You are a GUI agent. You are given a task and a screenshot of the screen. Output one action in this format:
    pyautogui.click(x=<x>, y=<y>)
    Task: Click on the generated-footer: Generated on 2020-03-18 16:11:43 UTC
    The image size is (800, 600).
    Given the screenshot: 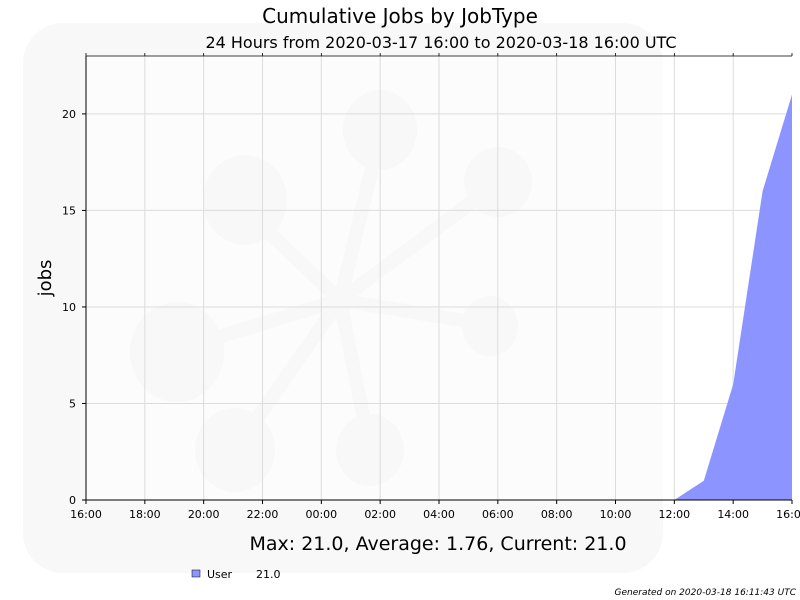 What is the action you would take?
    pyautogui.click(x=706, y=593)
    